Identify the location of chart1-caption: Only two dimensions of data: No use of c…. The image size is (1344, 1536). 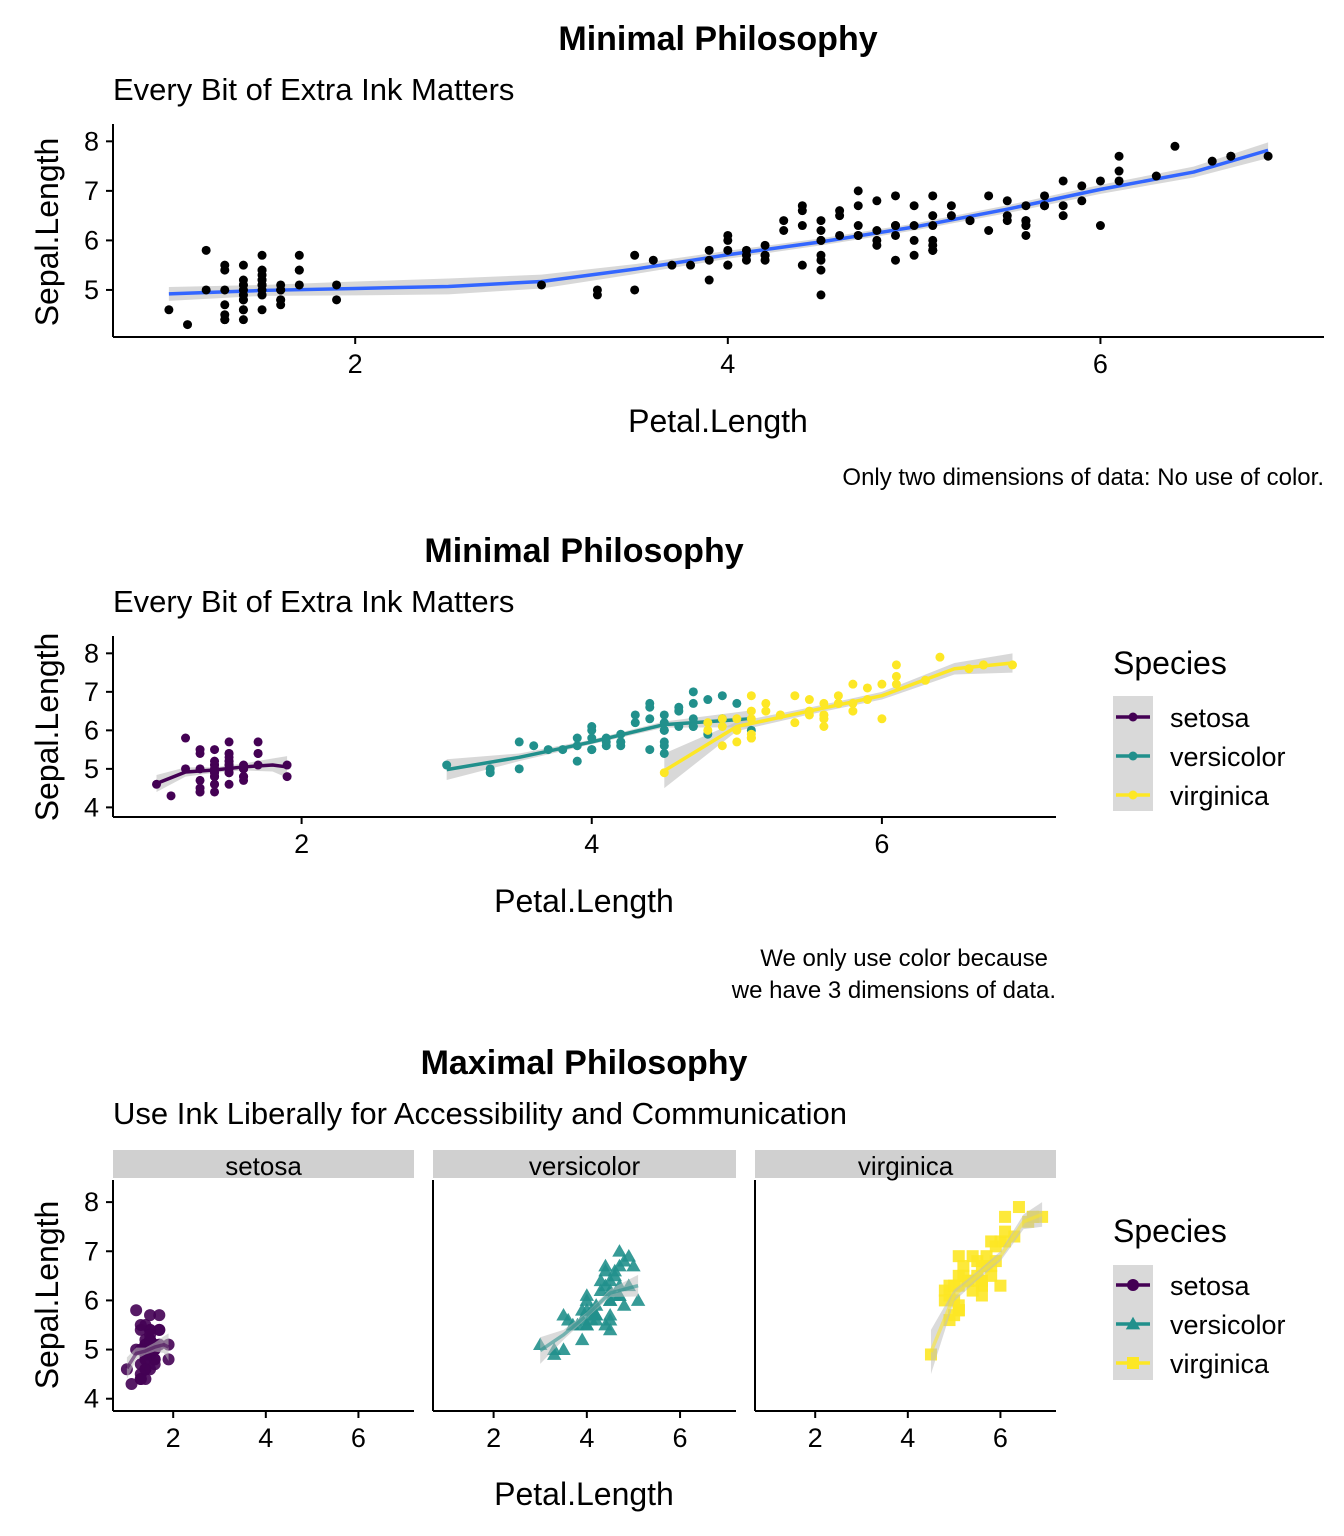
(1083, 477).